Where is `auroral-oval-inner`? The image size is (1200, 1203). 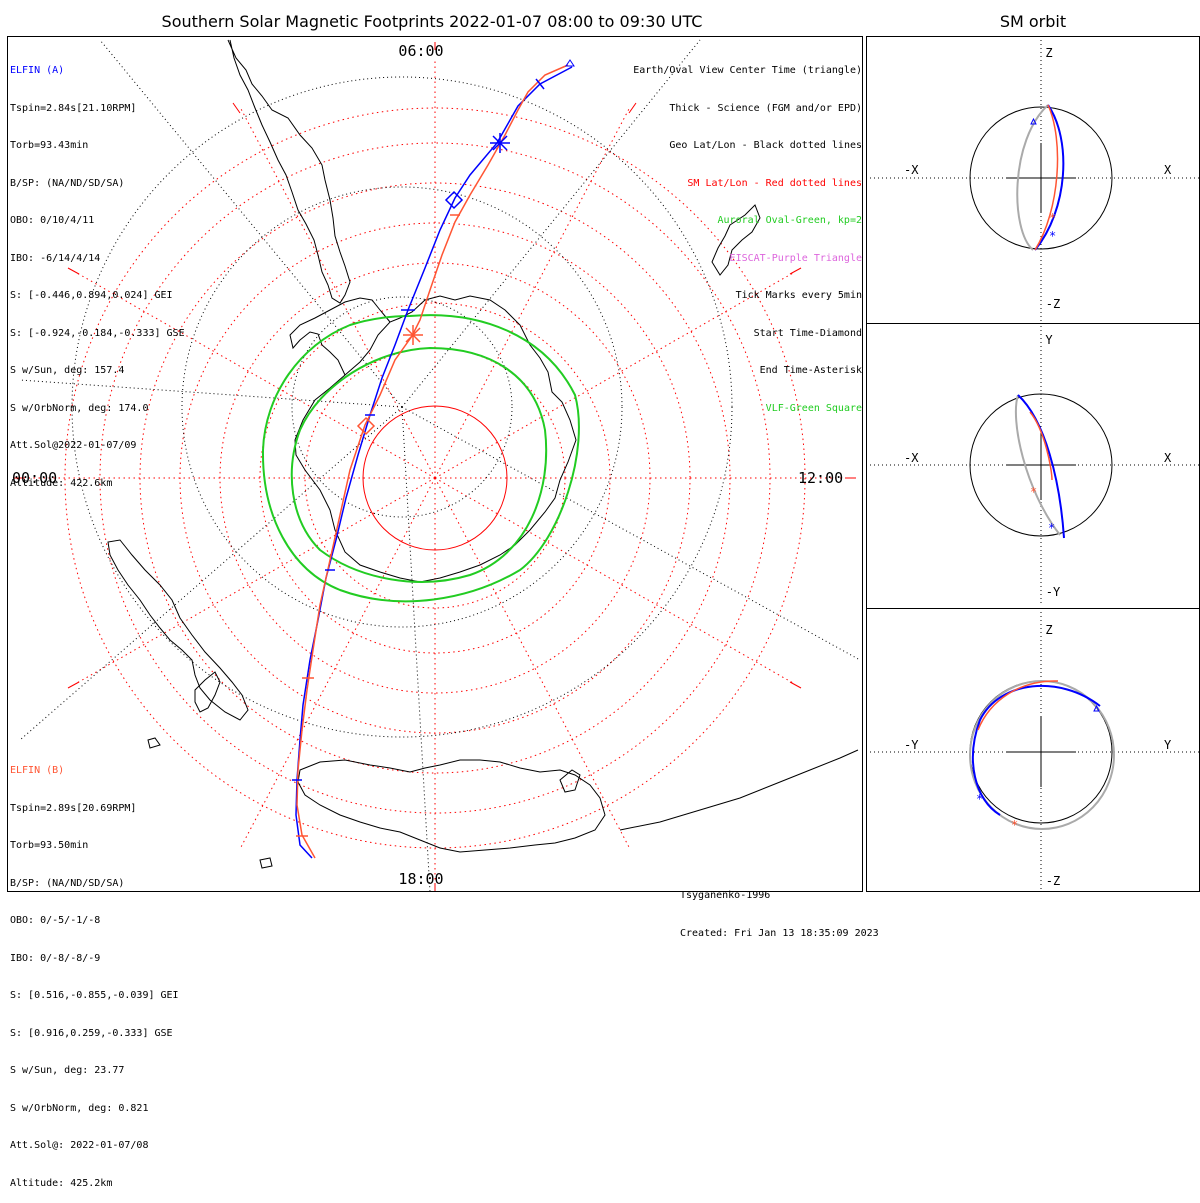
auroral-oval-inner is located at coordinates (419, 464).